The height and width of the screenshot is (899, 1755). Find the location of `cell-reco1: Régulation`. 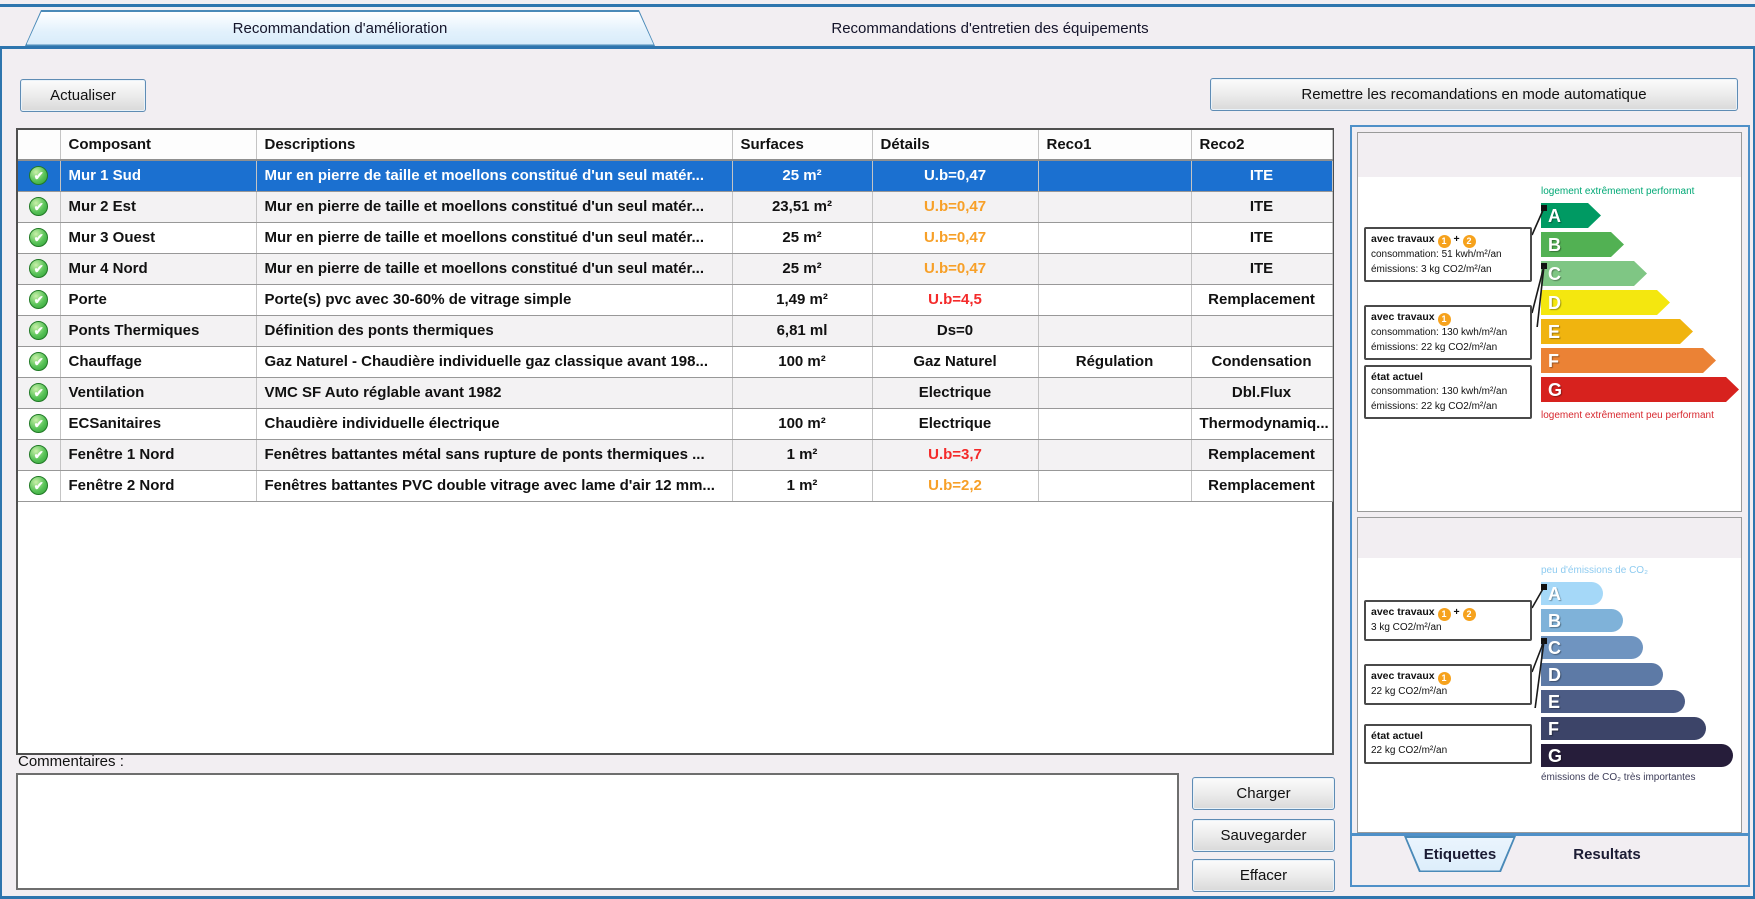

cell-reco1: Régulation is located at coordinates (1115, 362).